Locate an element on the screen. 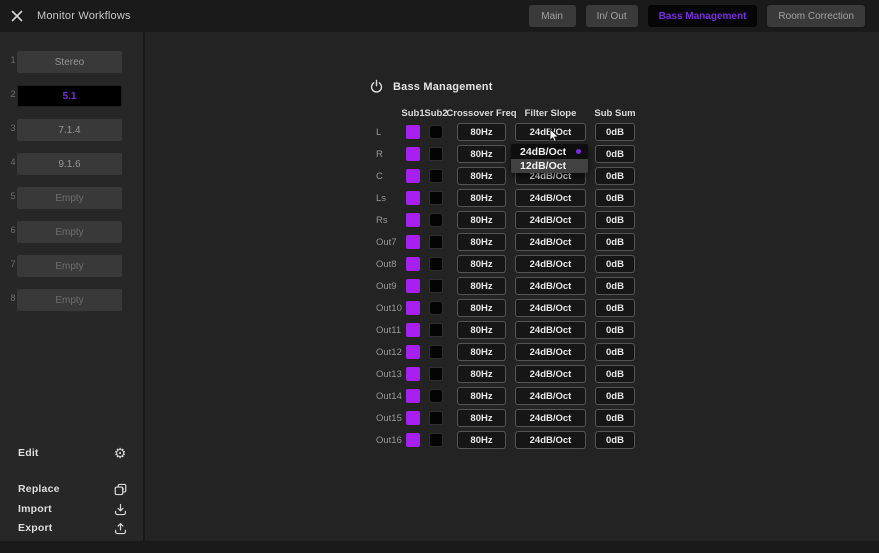 The width and height of the screenshot is (879, 553). preset-slot-button: 9.1.6 is located at coordinates (69, 164).